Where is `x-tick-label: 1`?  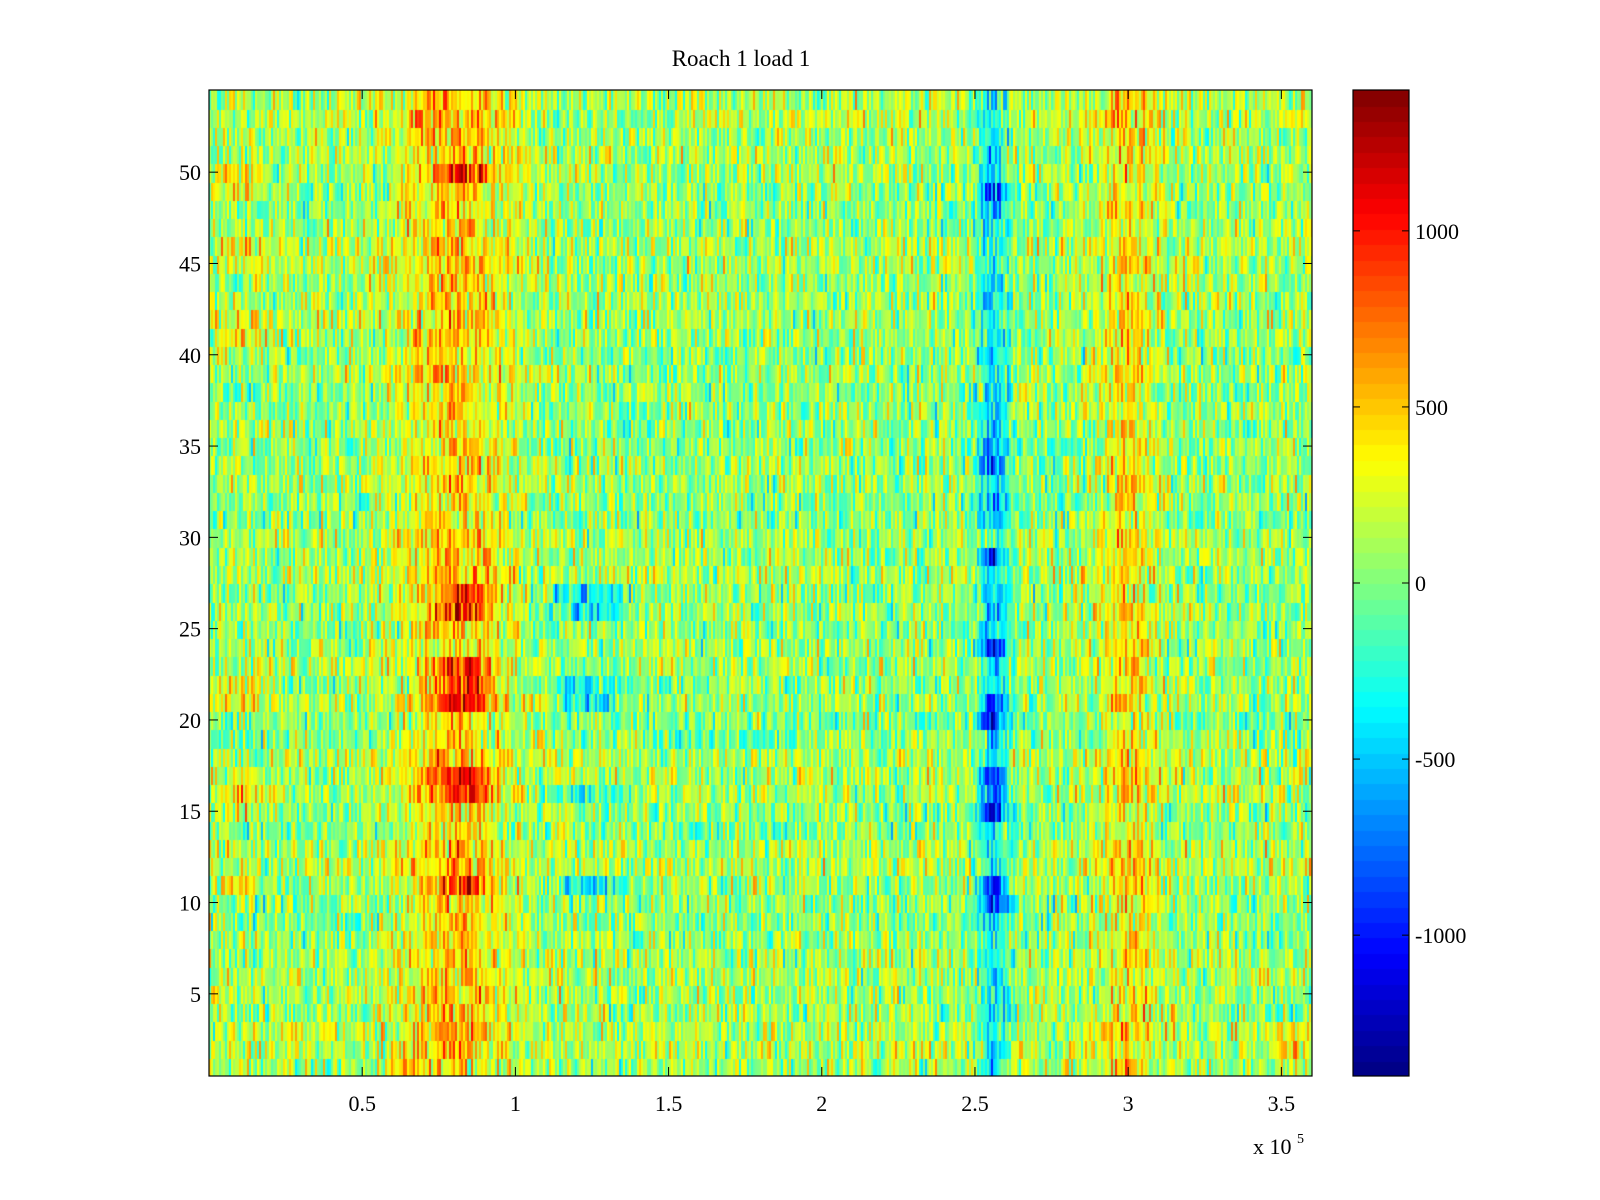 x-tick-label: 1 is located at coordinates (515, 1103).